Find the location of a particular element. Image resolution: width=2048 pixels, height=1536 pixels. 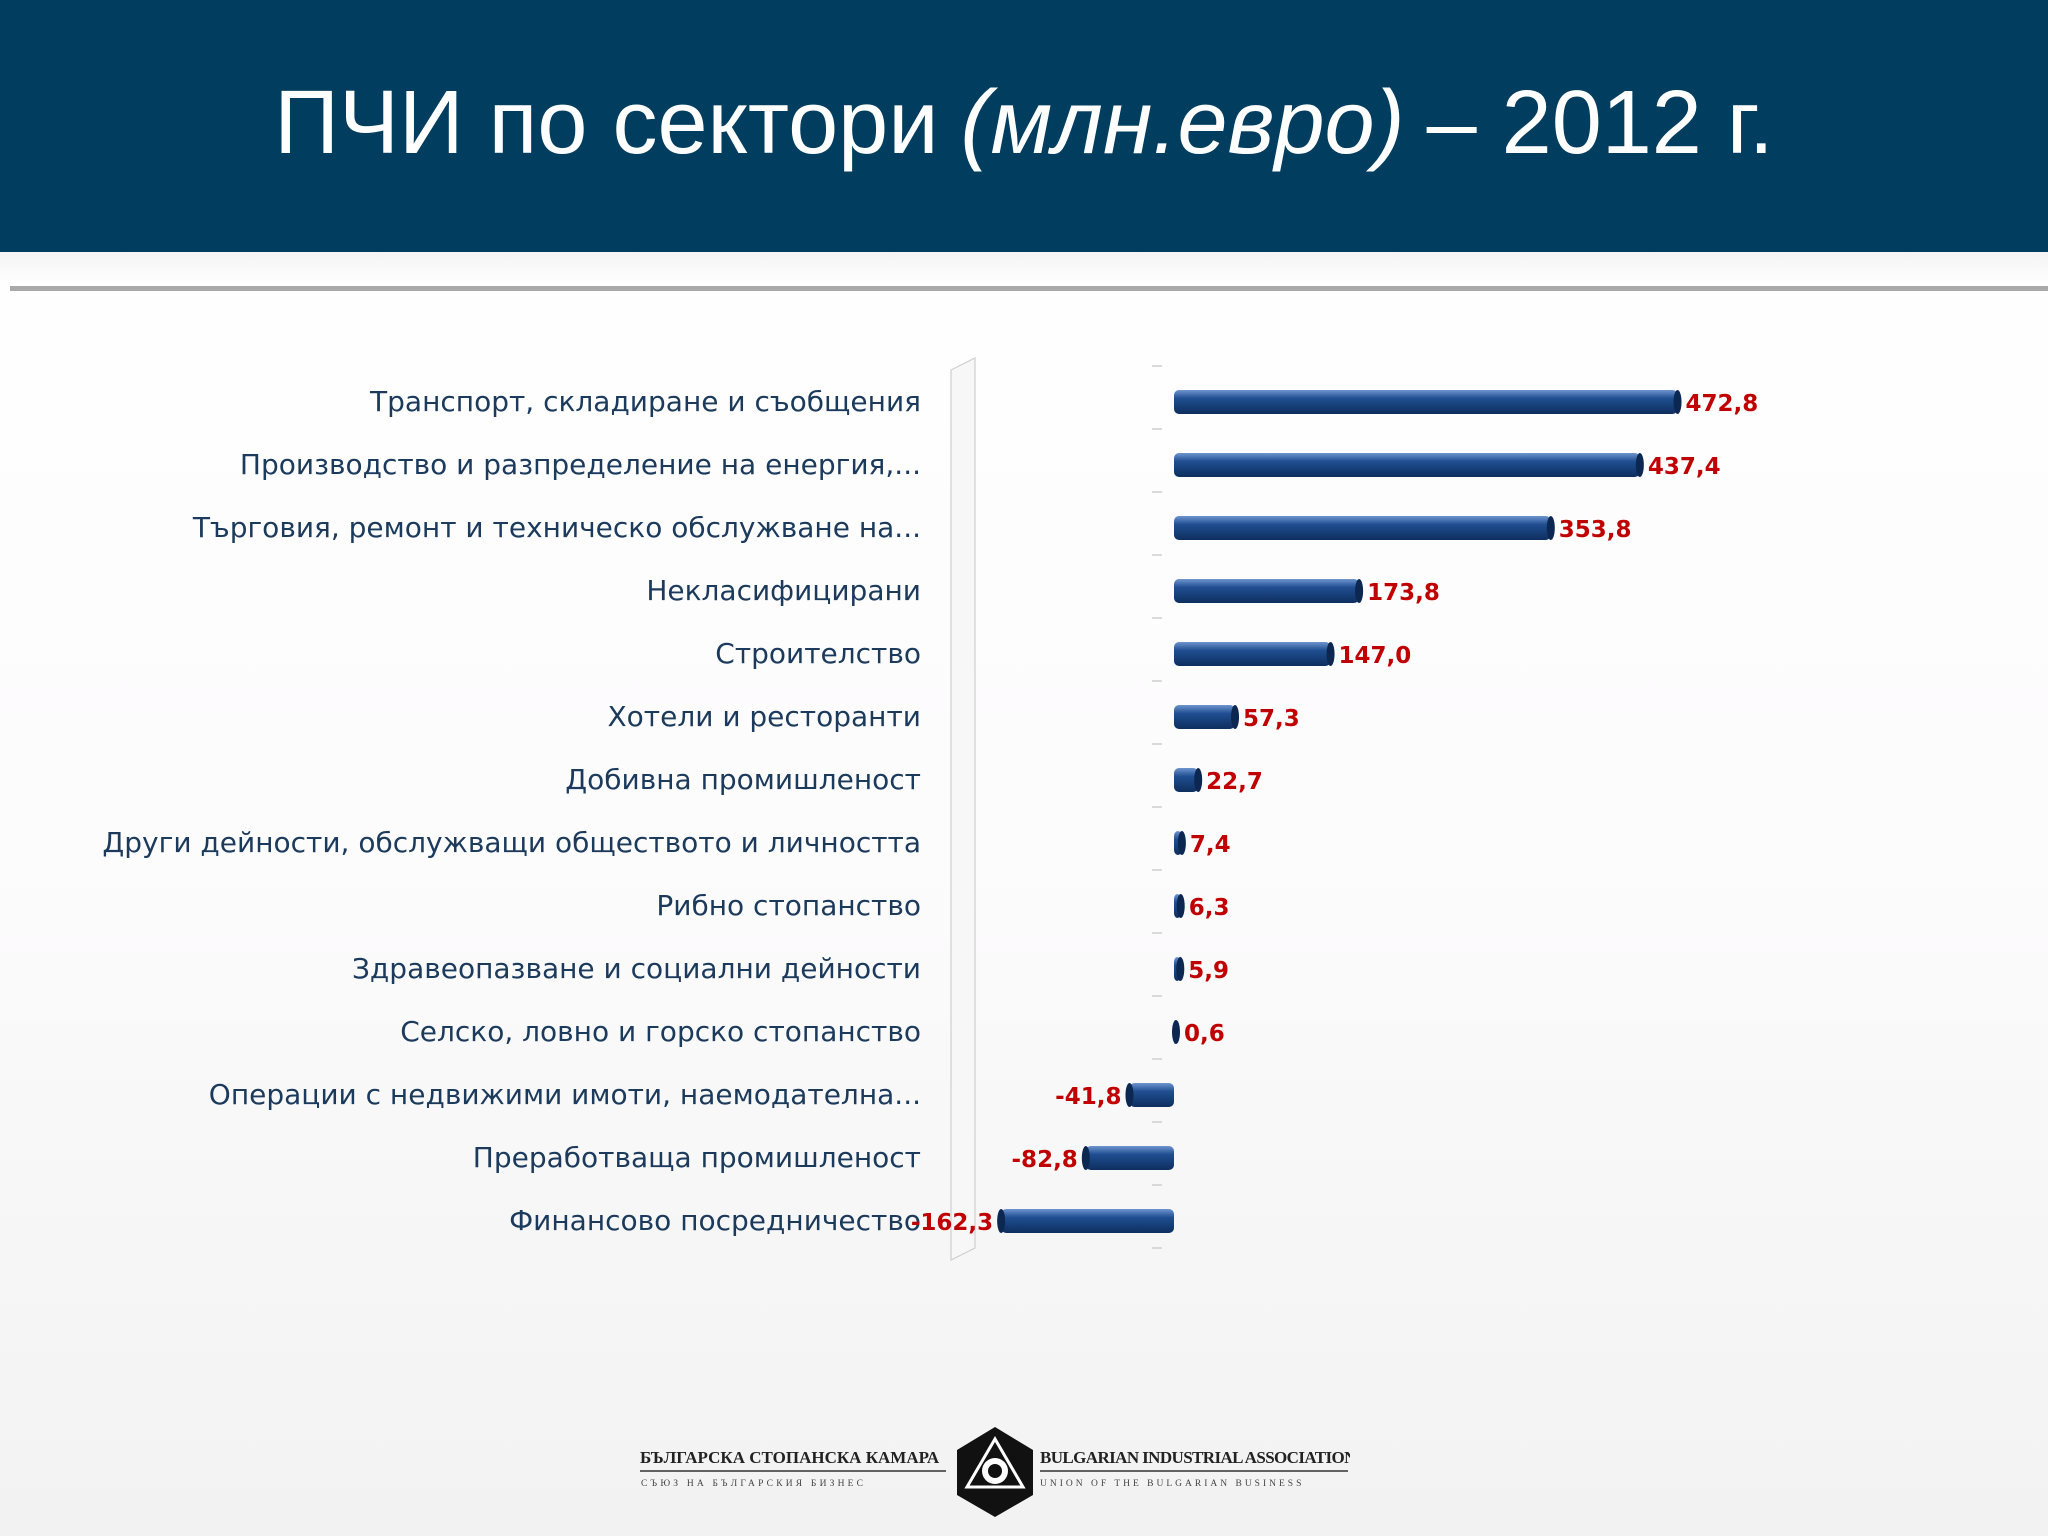

category-label: Транспорт, складиране и съобщения is located at coordinates (645, 401).